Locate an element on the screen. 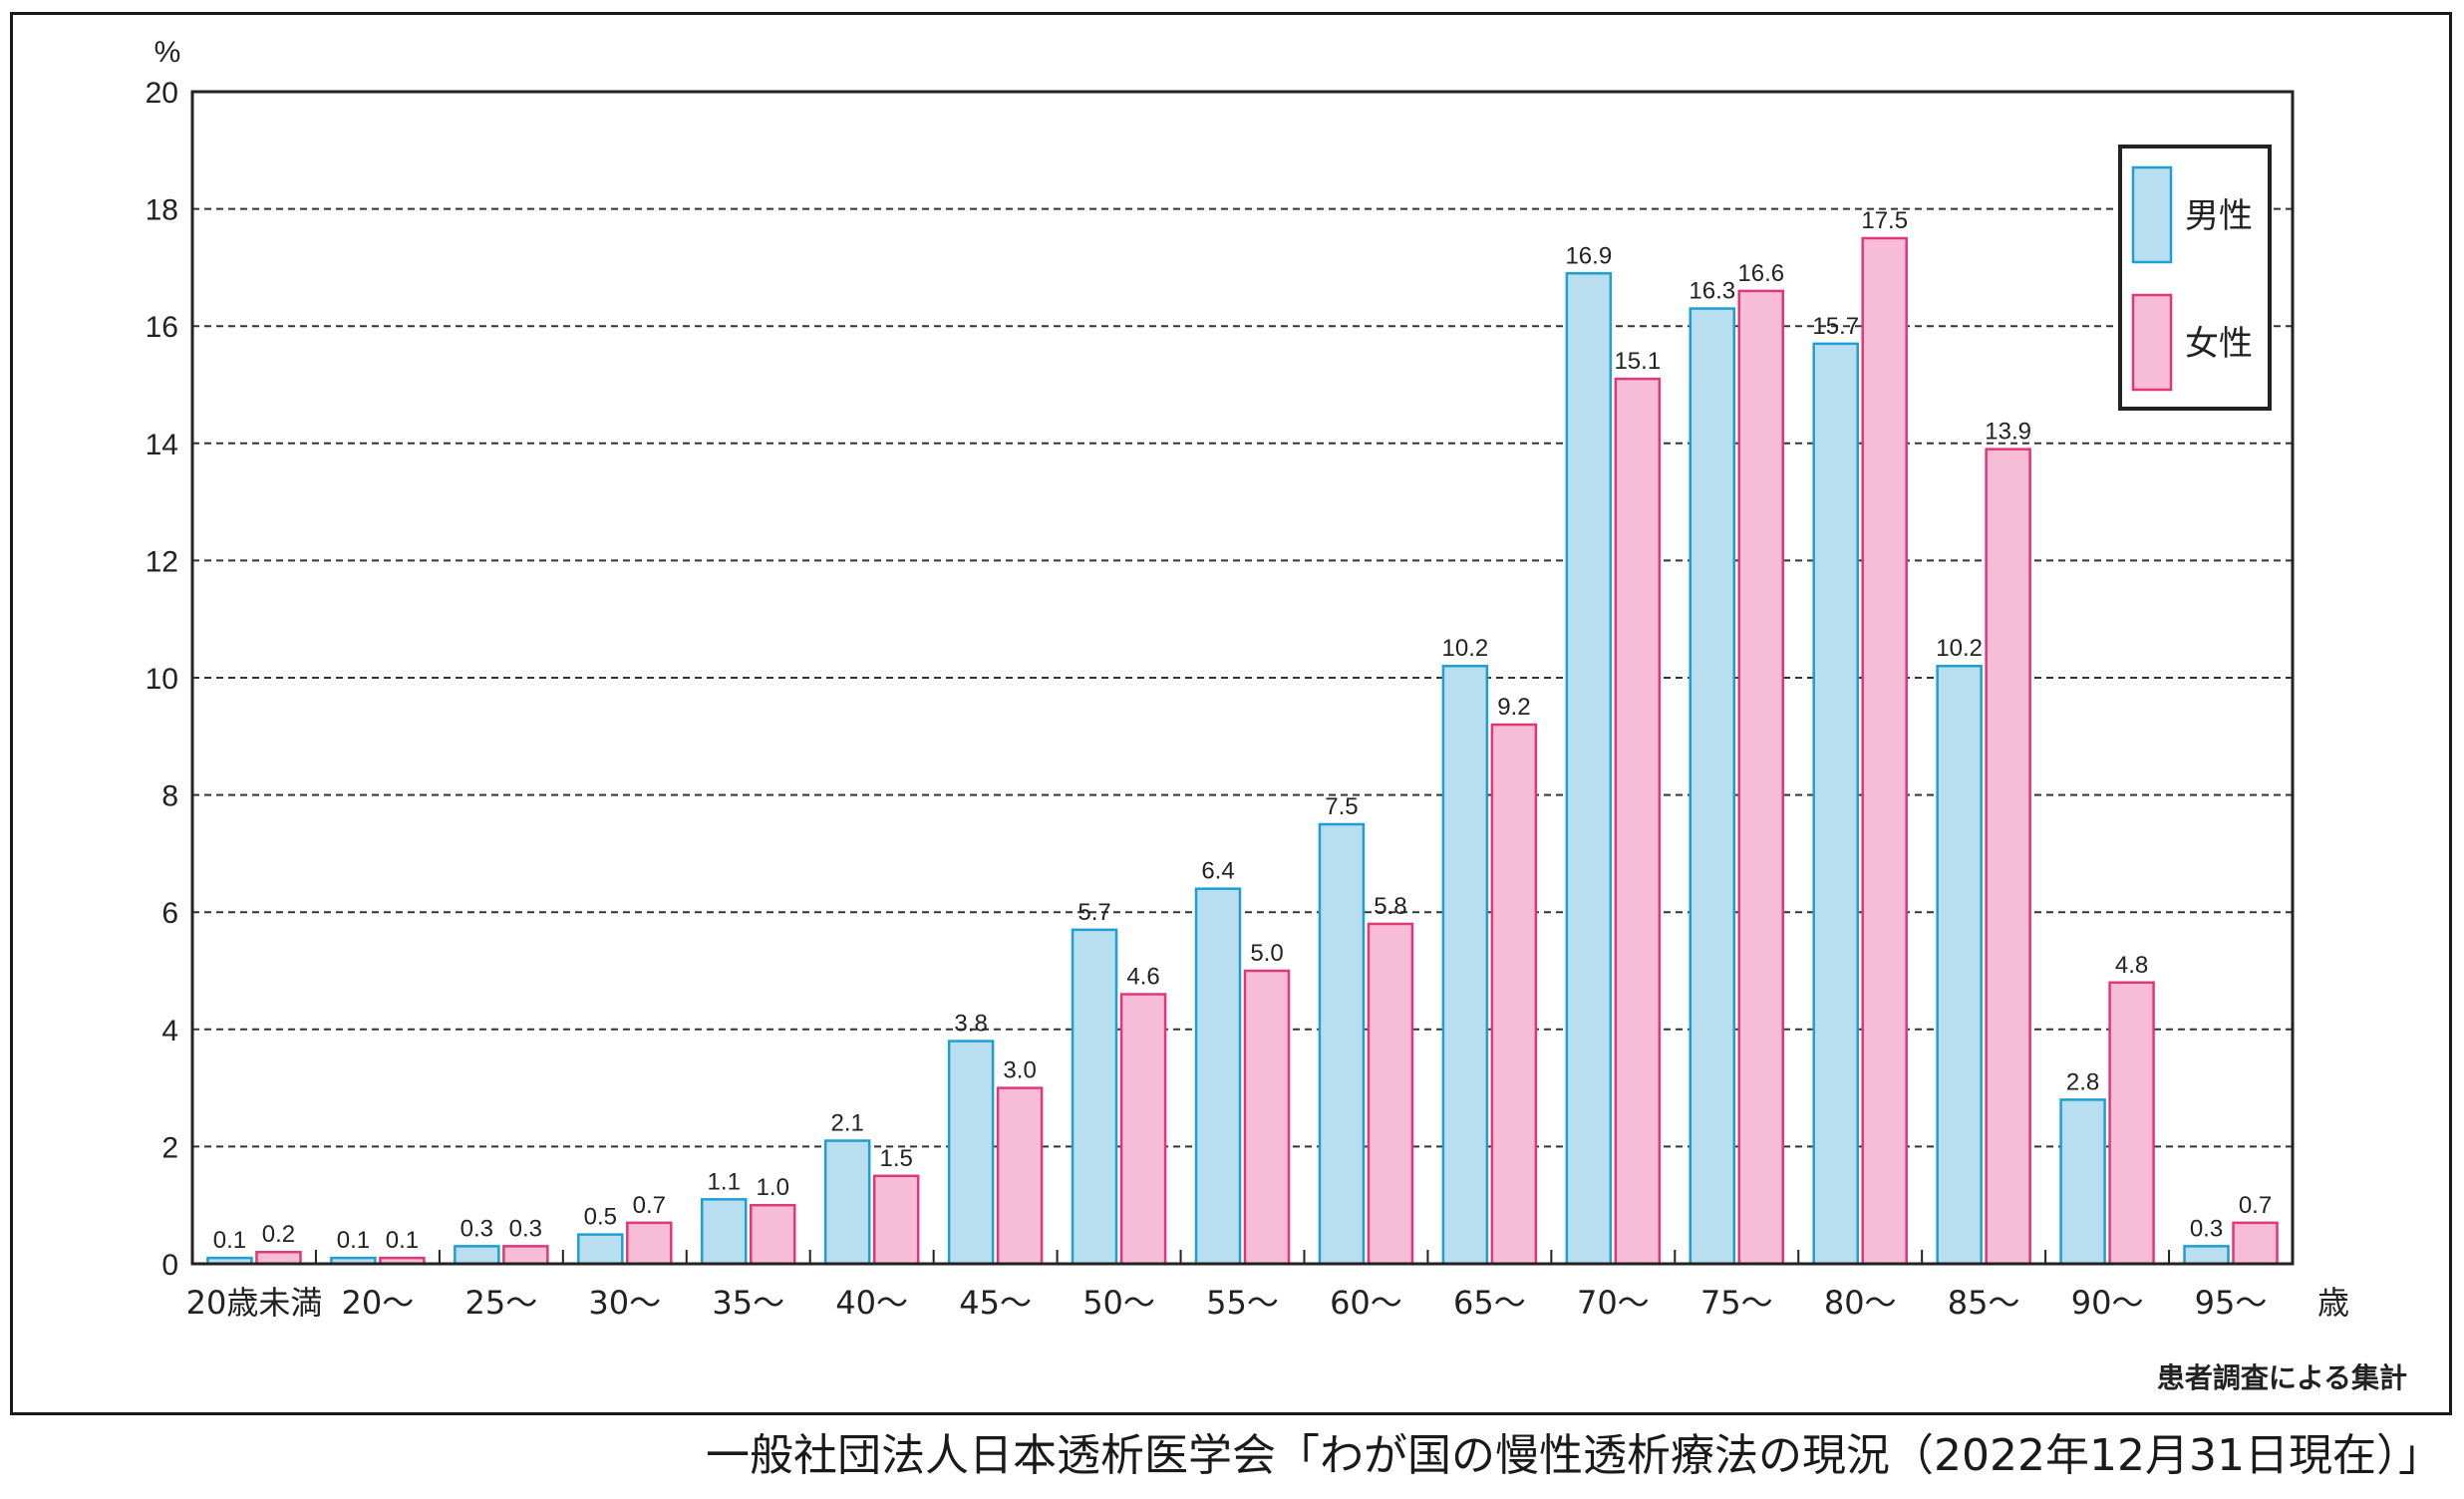  data-label: 0.7 is located at coordinates (2256, 1205).